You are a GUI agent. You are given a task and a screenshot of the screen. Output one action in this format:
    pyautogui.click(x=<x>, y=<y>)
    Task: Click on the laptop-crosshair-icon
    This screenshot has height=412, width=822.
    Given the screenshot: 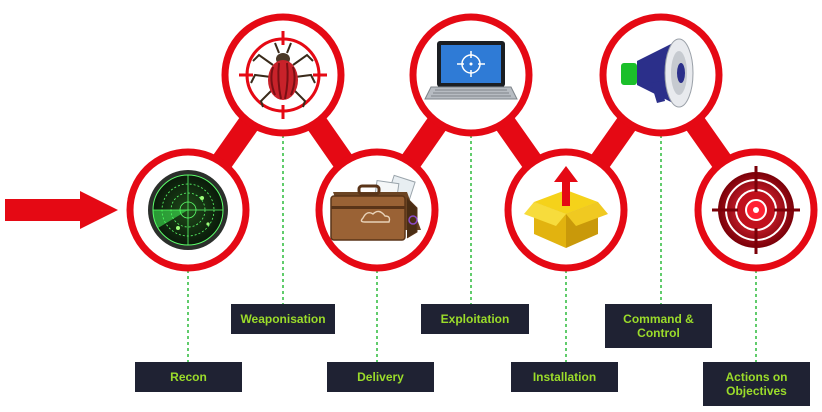 What is the action you would take?
    pyautogui.click(x=471, y=70)
    